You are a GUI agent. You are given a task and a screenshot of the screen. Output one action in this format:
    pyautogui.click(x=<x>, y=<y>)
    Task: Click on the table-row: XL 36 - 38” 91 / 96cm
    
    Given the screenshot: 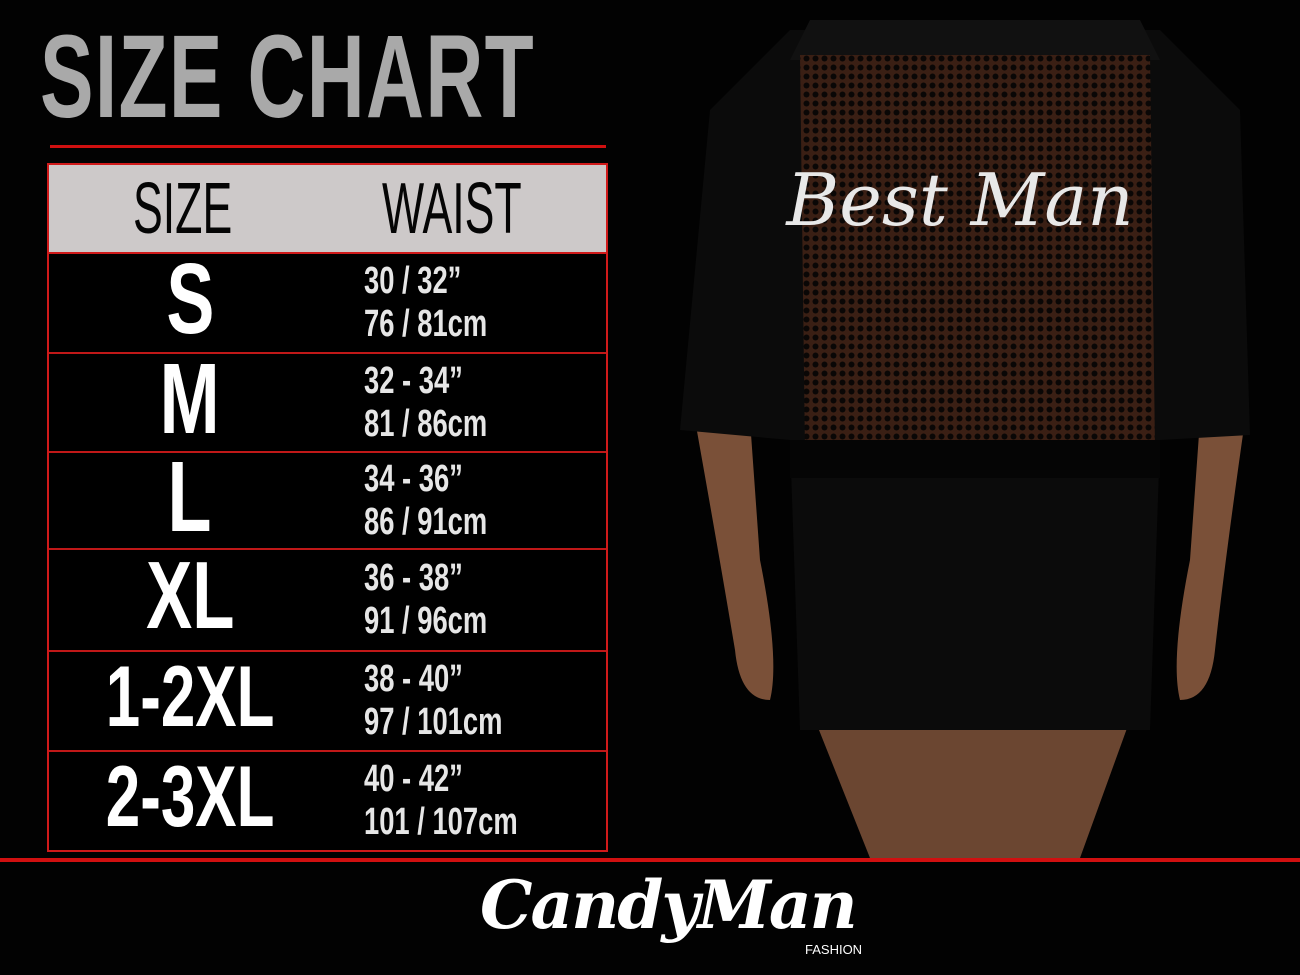 What is the action you would take?
    pyautogui.click(x=327, y=600)
    